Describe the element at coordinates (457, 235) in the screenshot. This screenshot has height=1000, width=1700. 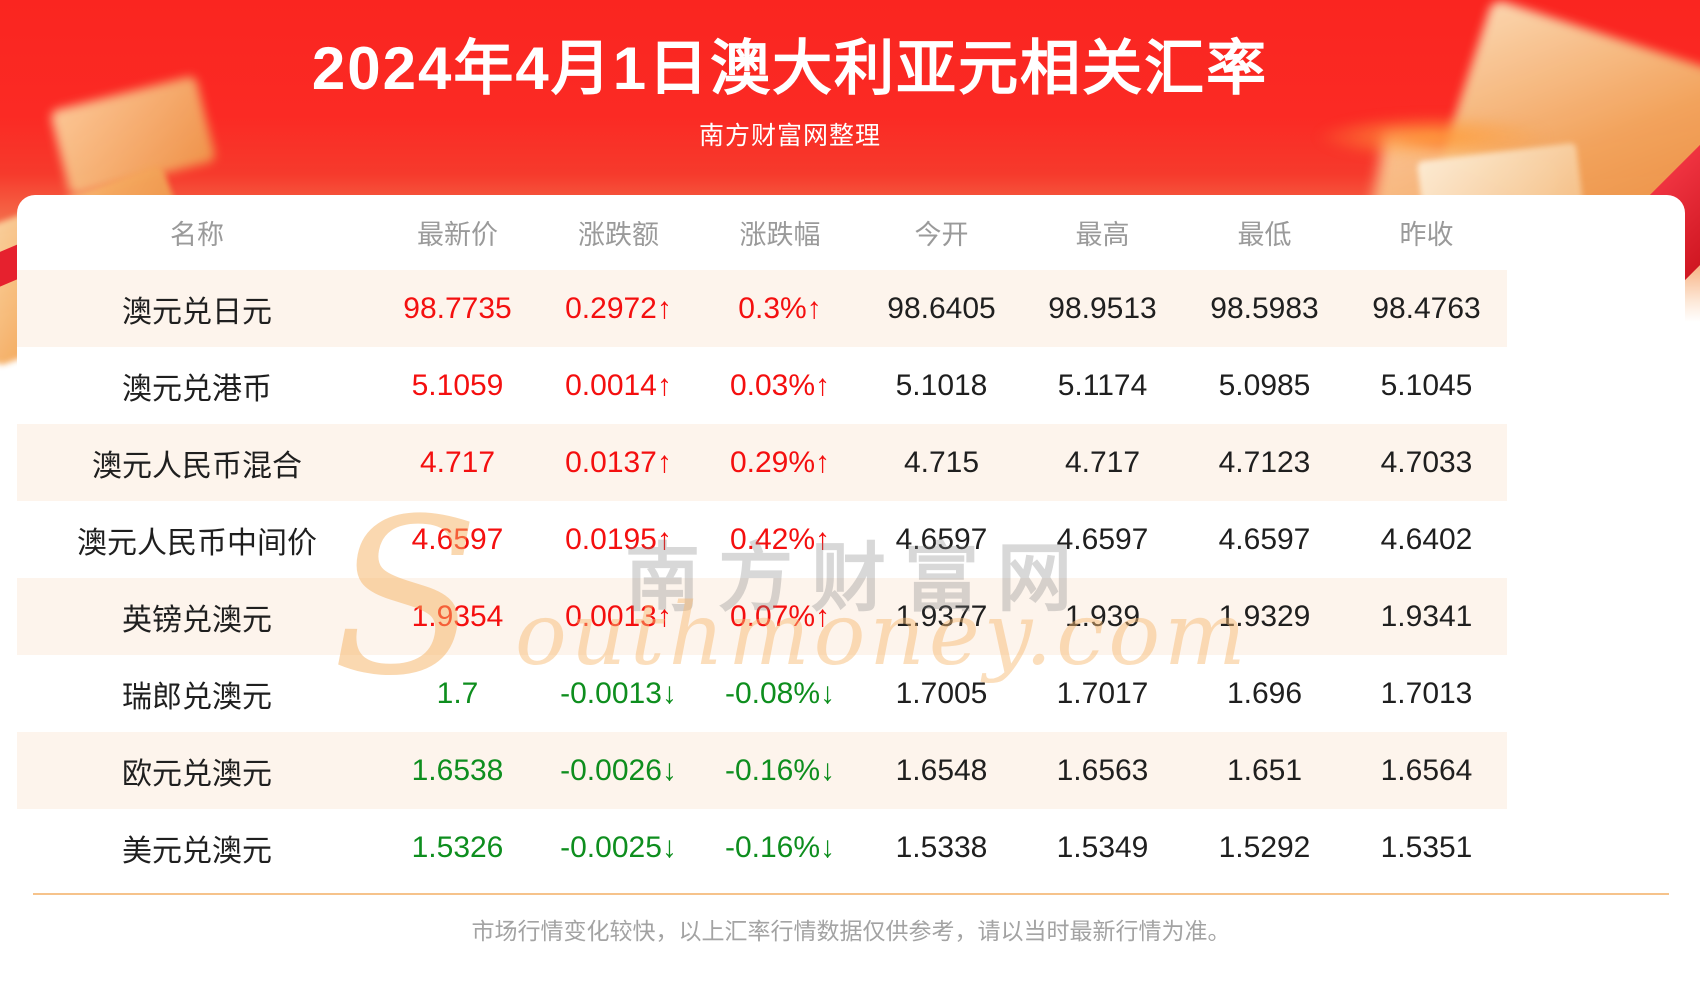
I see `column-header-last: 最新价` at that location.